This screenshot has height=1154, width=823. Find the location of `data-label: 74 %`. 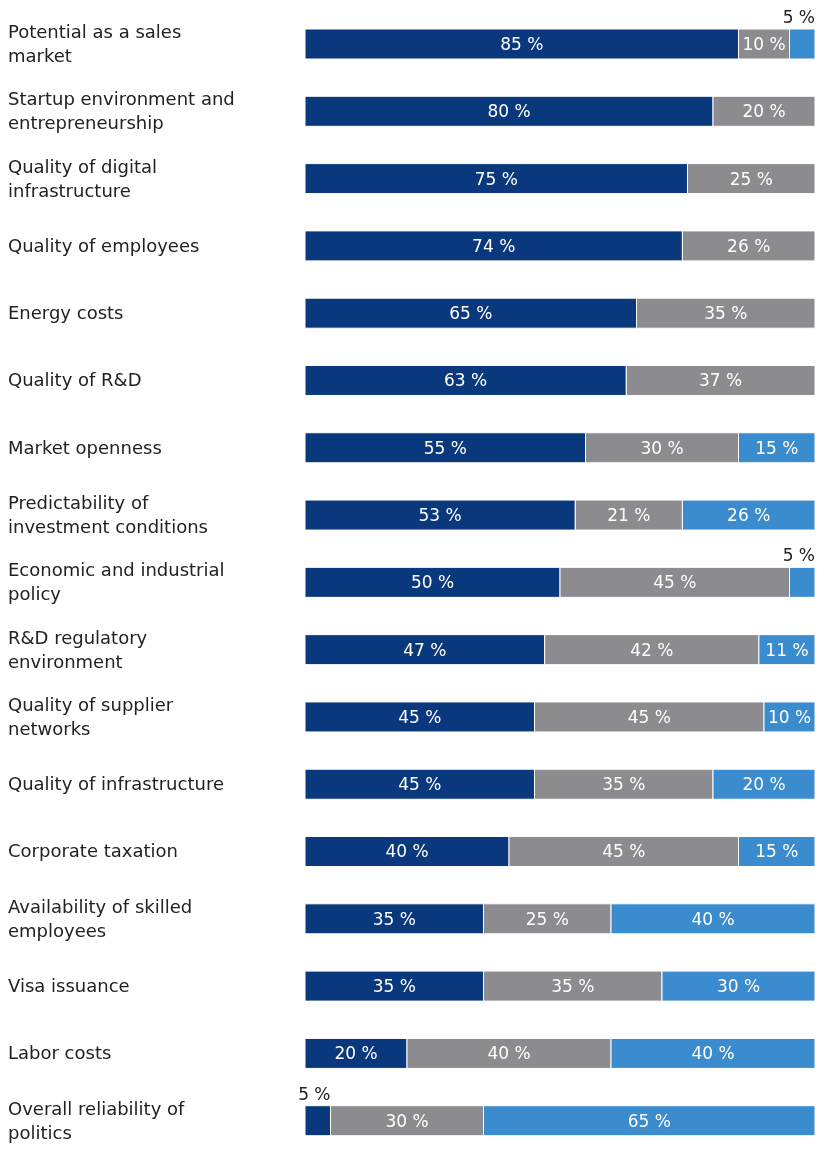

data-label: 74 % is located at coordinates (494, 245).